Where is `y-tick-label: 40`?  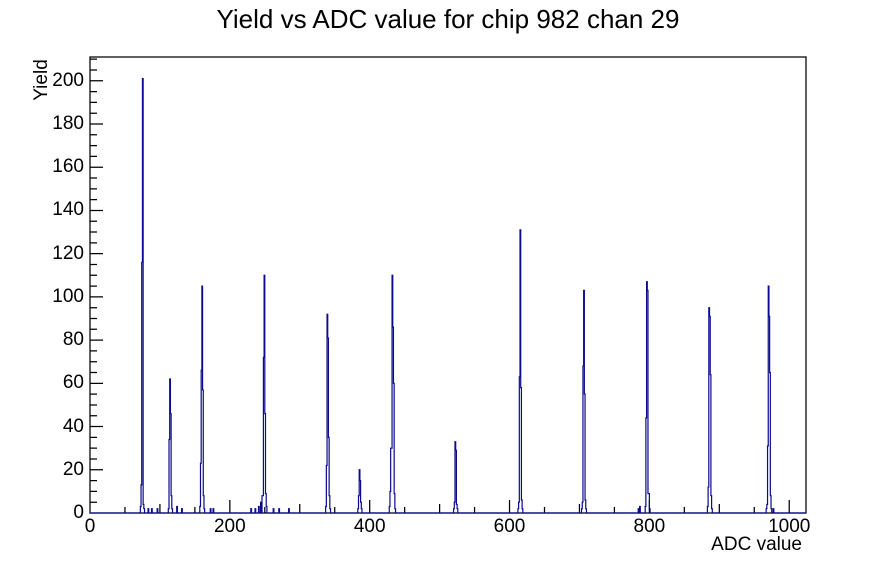 y-tick-label: 40 is located at coordinates (73, 426).